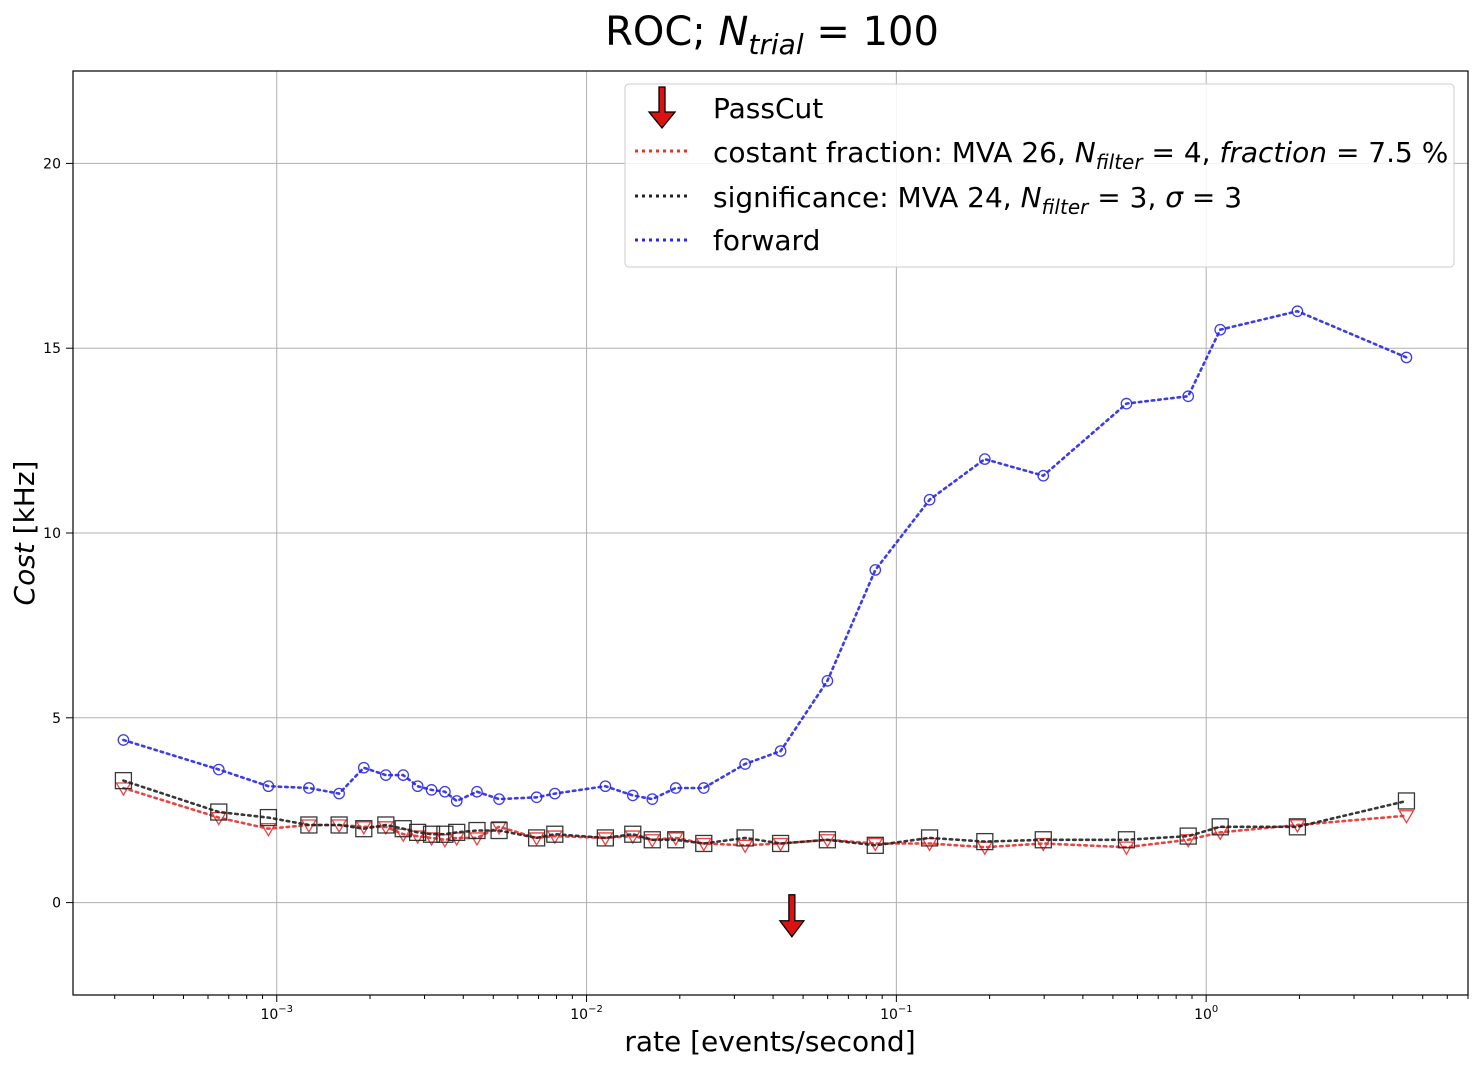 This screenshot has width=1477, height=1066. What do you see at coordinates (769, 1041) in the screenshot?
I see `x-axis-label: rate [events/second]` at bounding box center [769, 1041].